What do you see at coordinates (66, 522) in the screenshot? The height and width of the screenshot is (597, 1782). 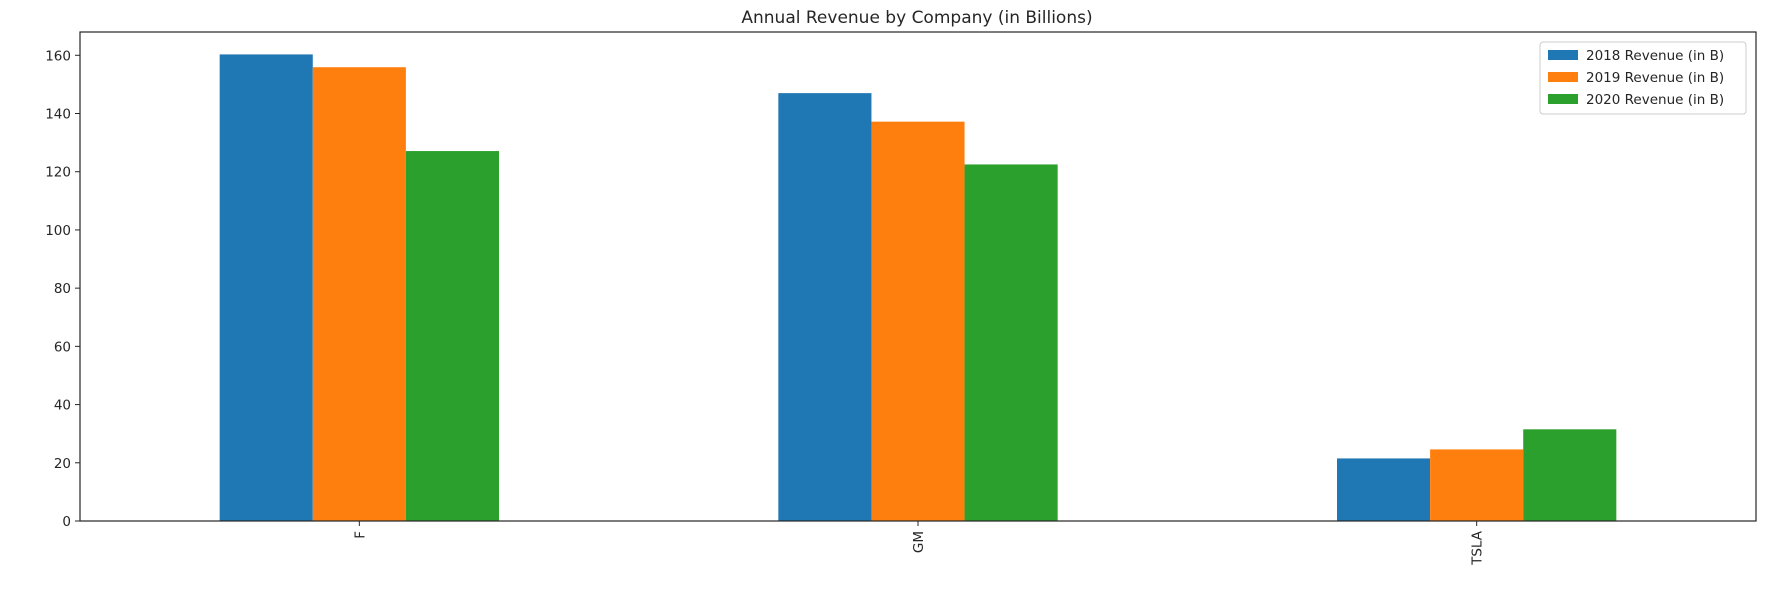 I see `y-tick-label: 0` at bounding box center [66, 522].